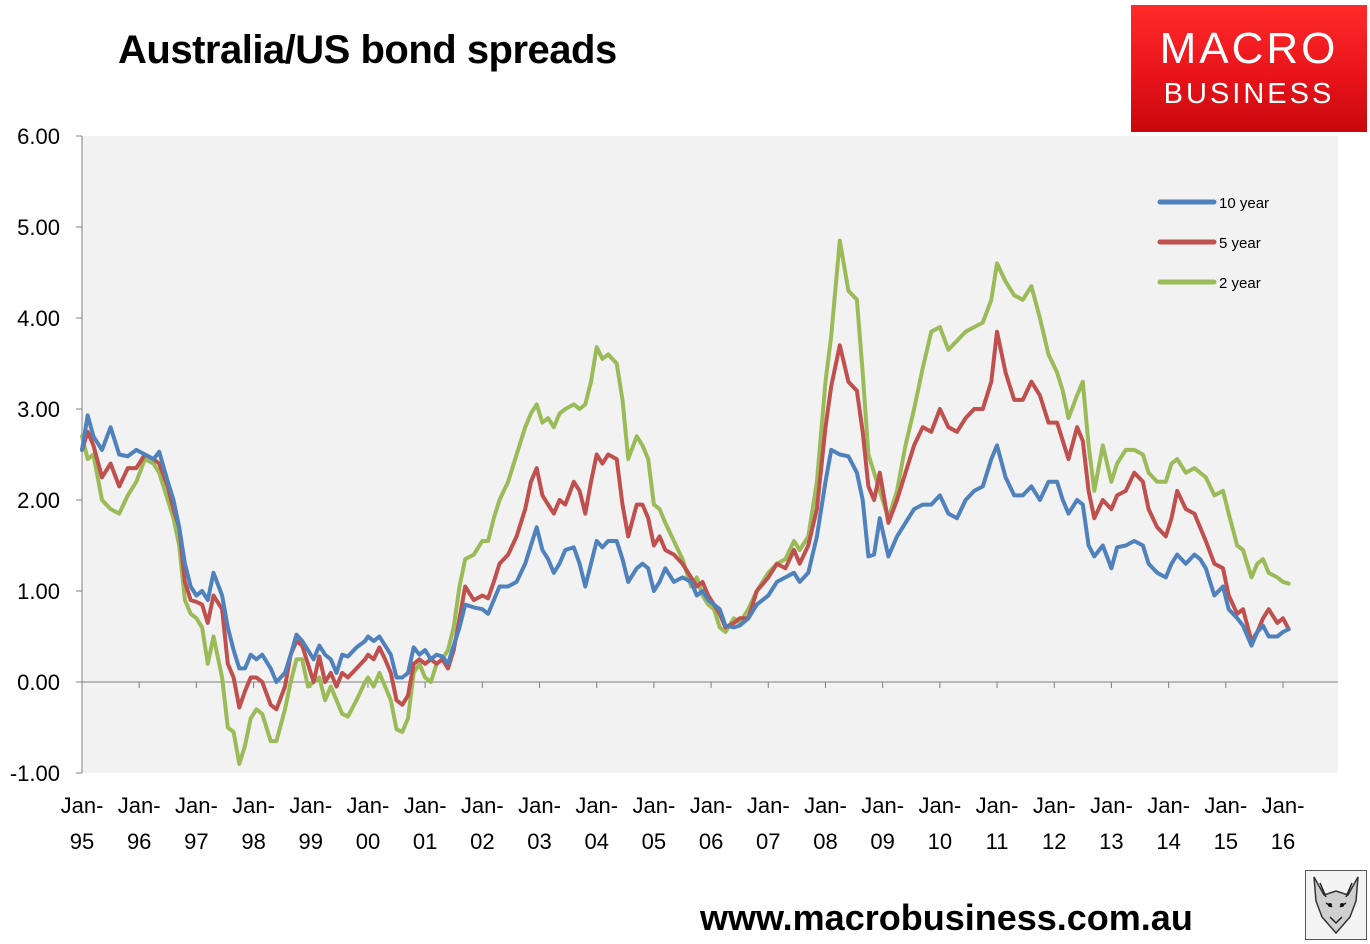 The height and width of the screenshot is (944, 1370). I want to click on logo-line-business: BUSINESS, so click(1249, 94).